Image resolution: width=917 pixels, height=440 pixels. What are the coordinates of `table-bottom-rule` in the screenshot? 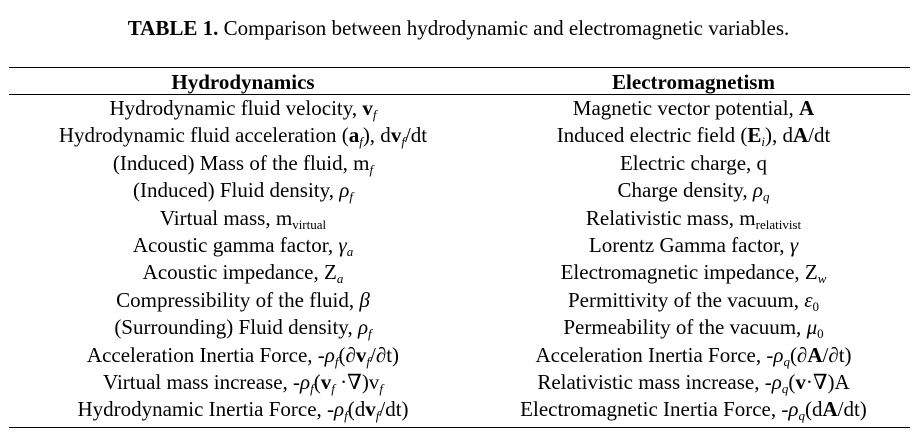 It's located at (459, 427).